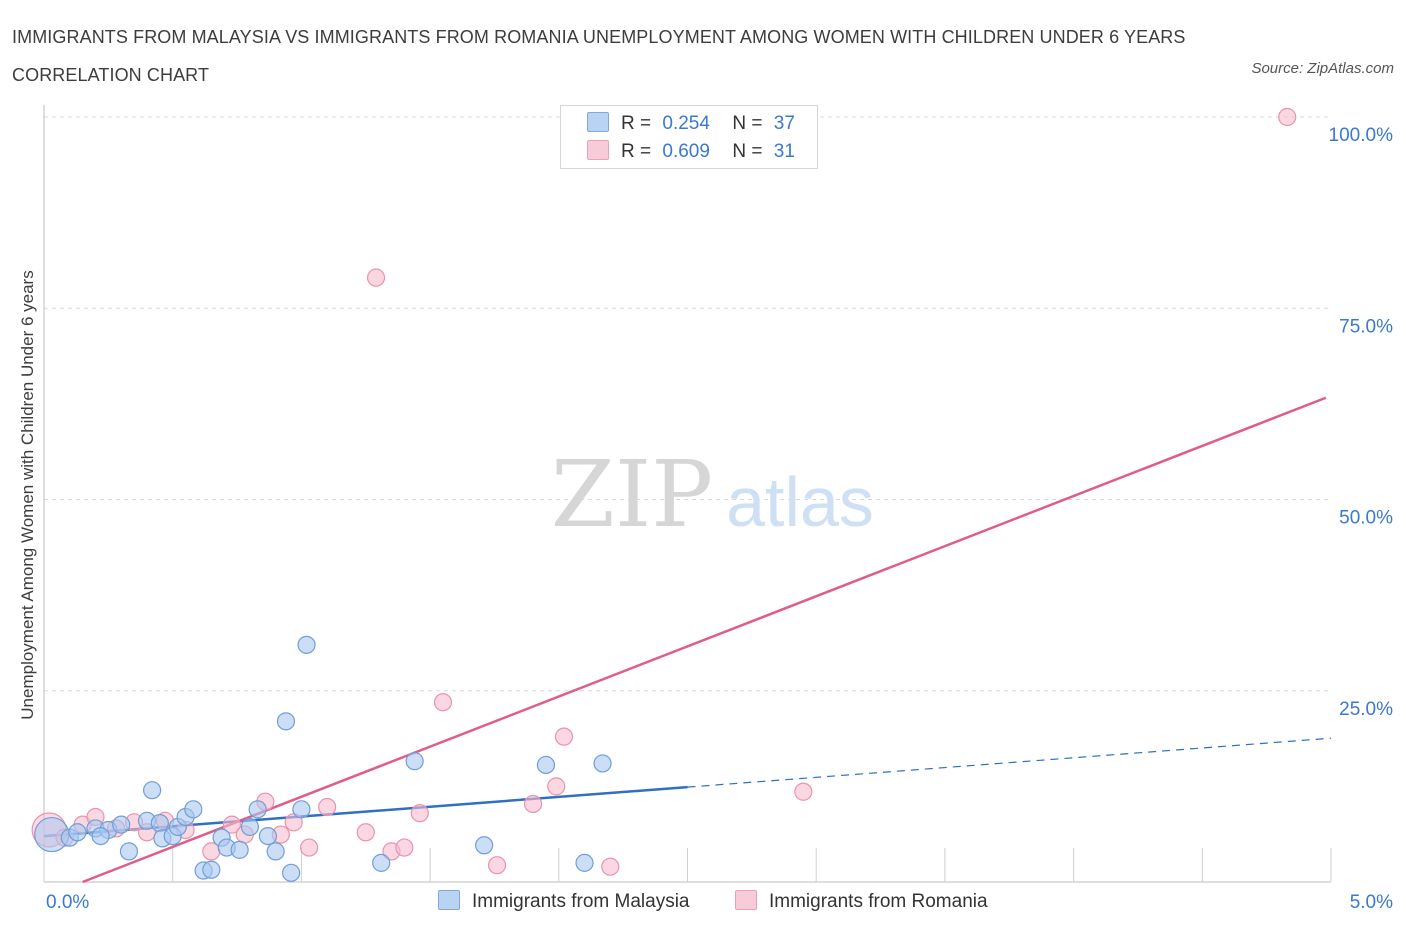 This screenshot has width=1406, height=930. I want to click on malaysia-r-value: 0.254, so click(686, 123).